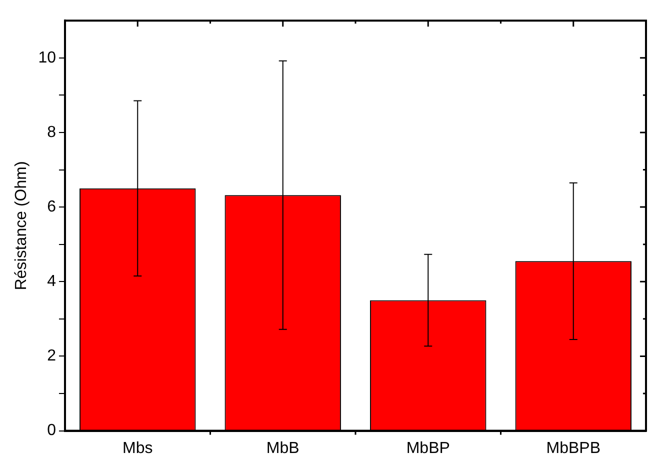 This screenshot has width=660, height=468. Describe the element at coordinates (21, 225) in the screenshot. I see `y-axis-title: Résistance (Ohm)` at that location.